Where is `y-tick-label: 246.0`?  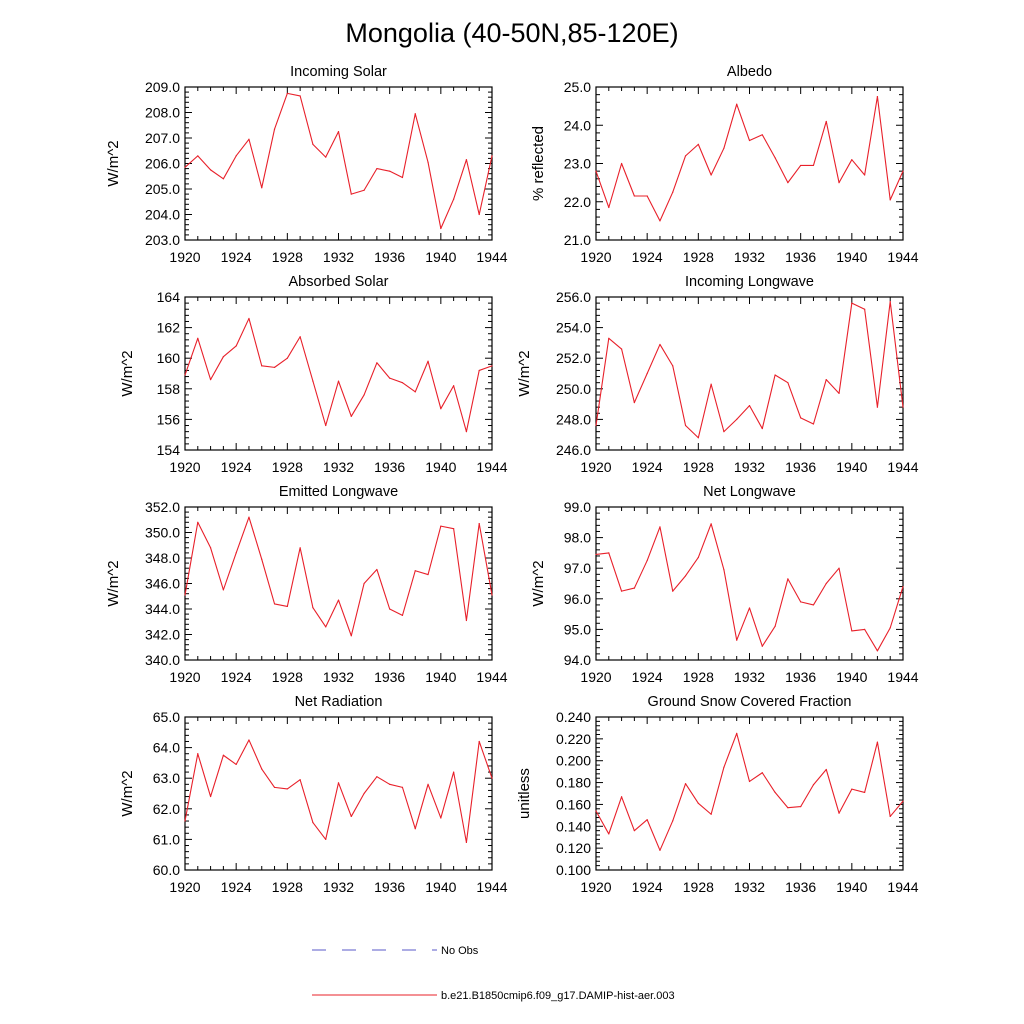 y-tick-label: 246.0 is located at coordinates (573, 450).